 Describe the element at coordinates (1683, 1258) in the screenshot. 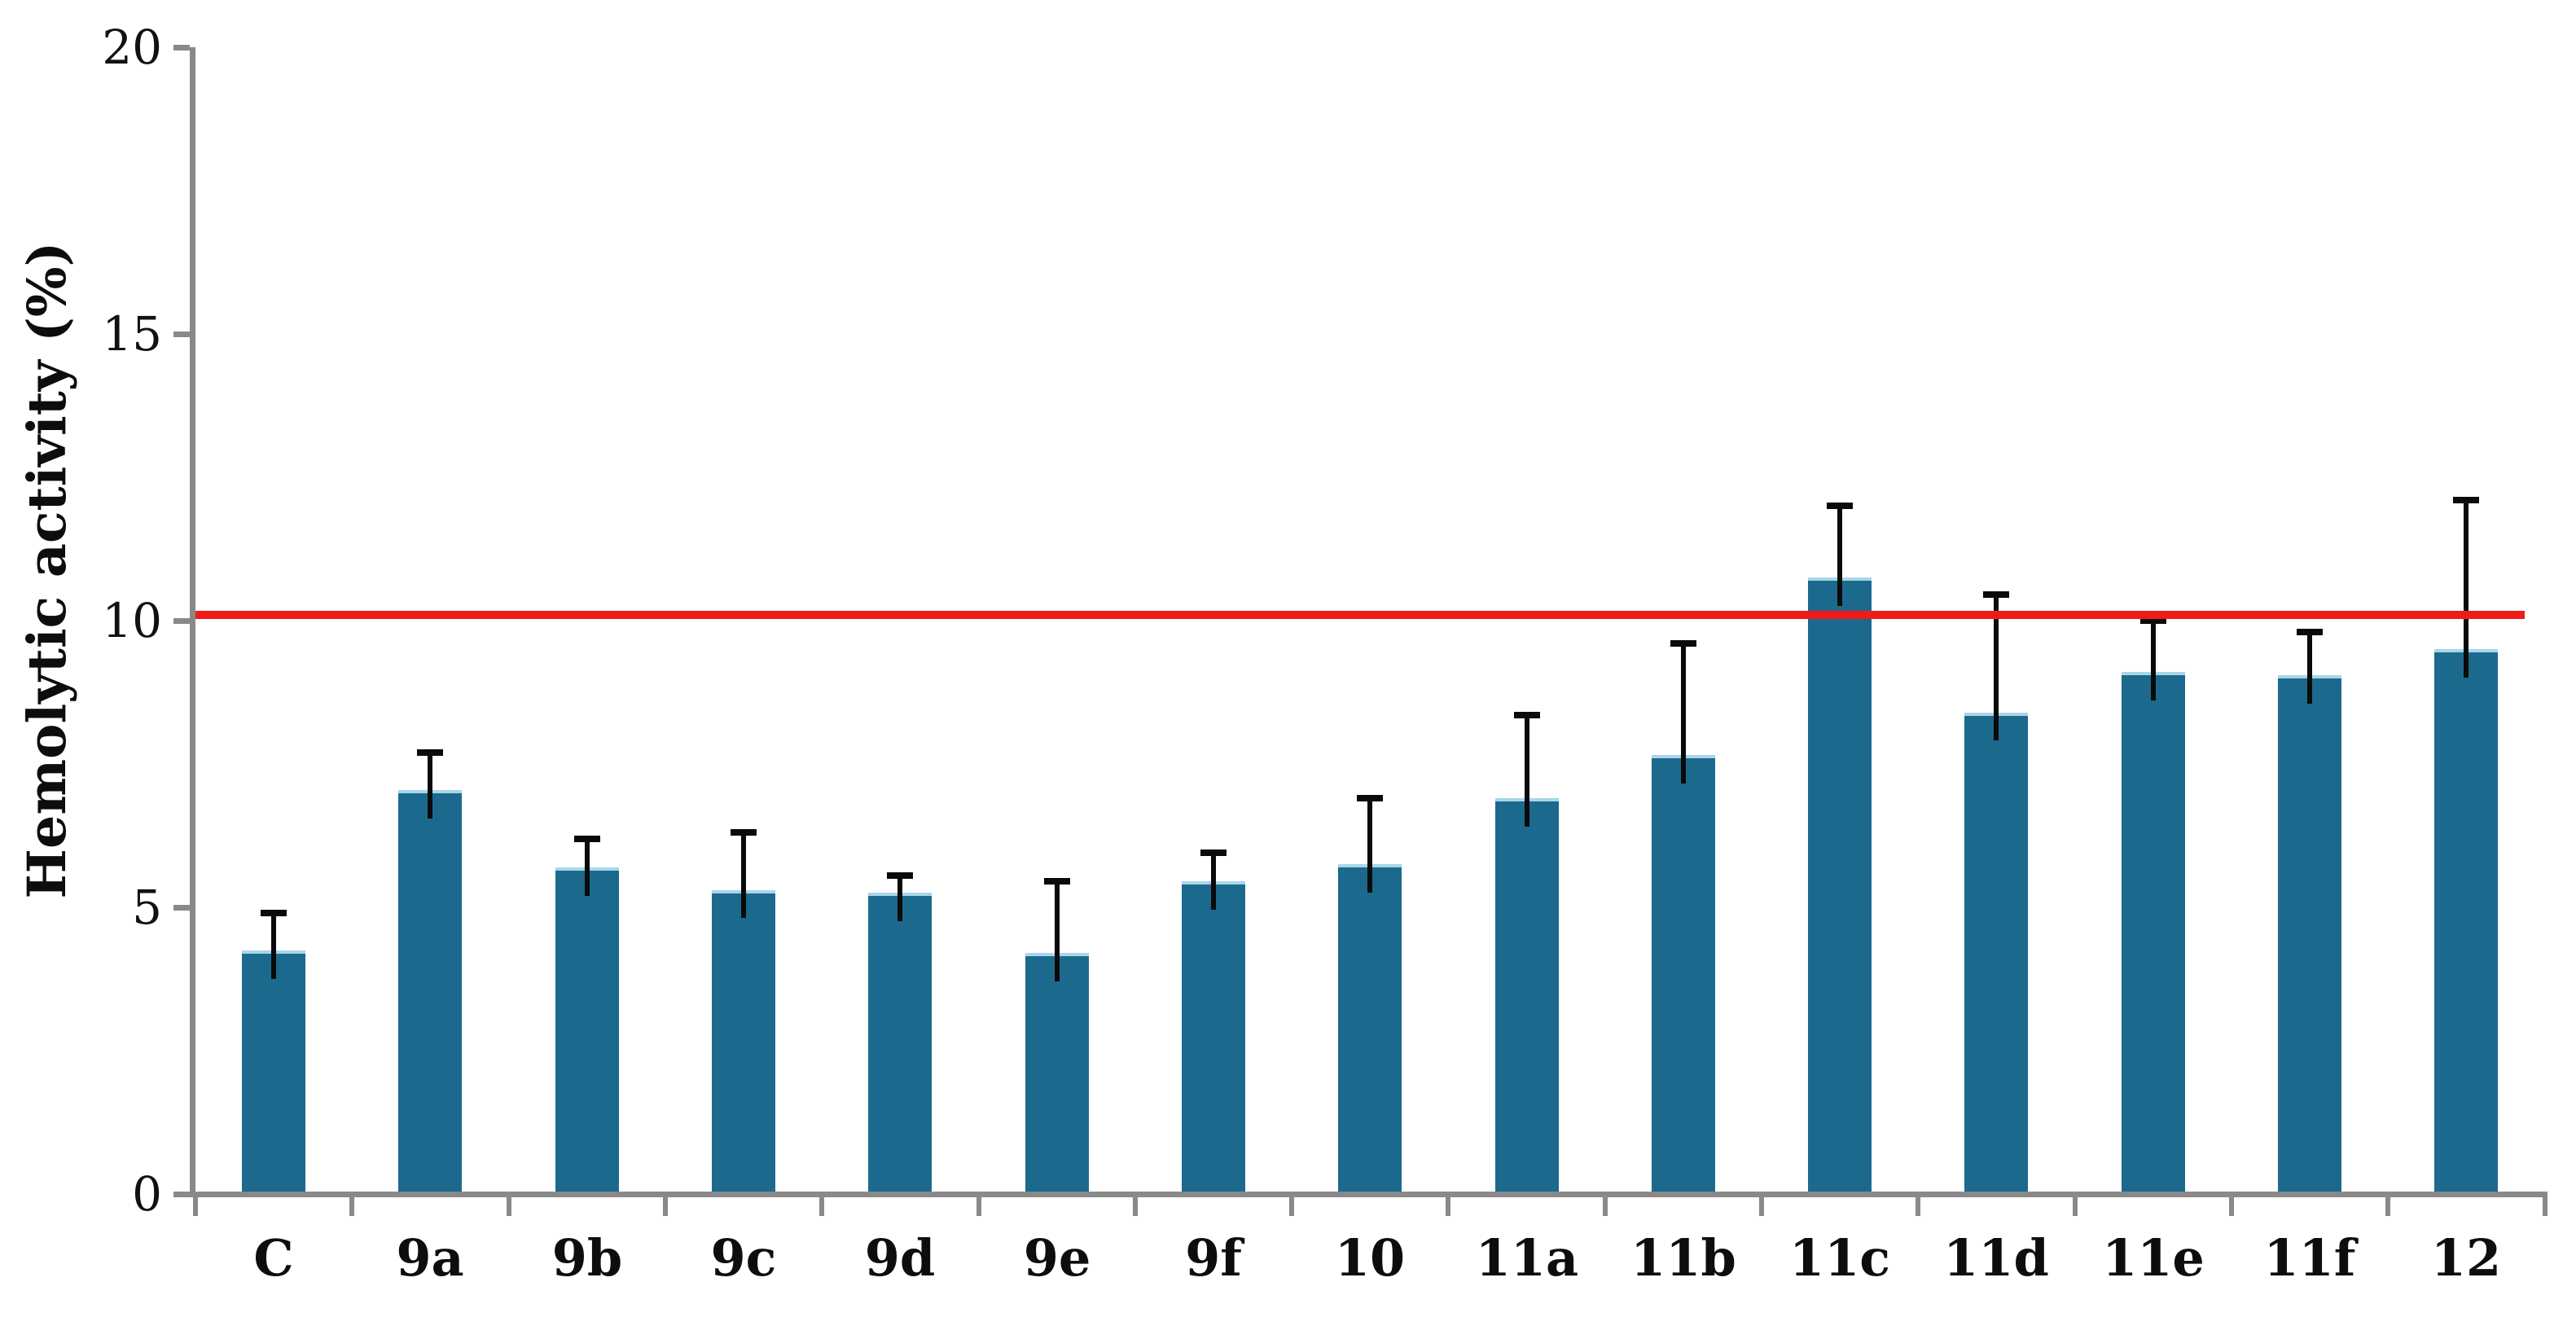

I see `x-axis-category-label: 11b` at that location.